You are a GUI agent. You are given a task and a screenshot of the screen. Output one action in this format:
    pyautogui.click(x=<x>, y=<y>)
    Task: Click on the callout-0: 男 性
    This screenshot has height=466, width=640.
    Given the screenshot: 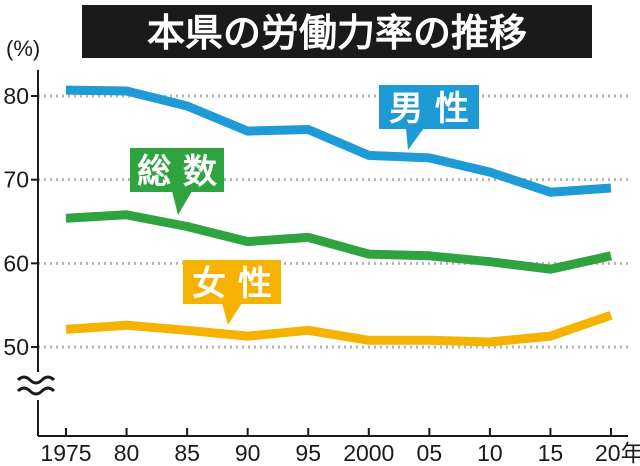 What is the action you would take?
    pyautogui.click(x=429, y=117)
    